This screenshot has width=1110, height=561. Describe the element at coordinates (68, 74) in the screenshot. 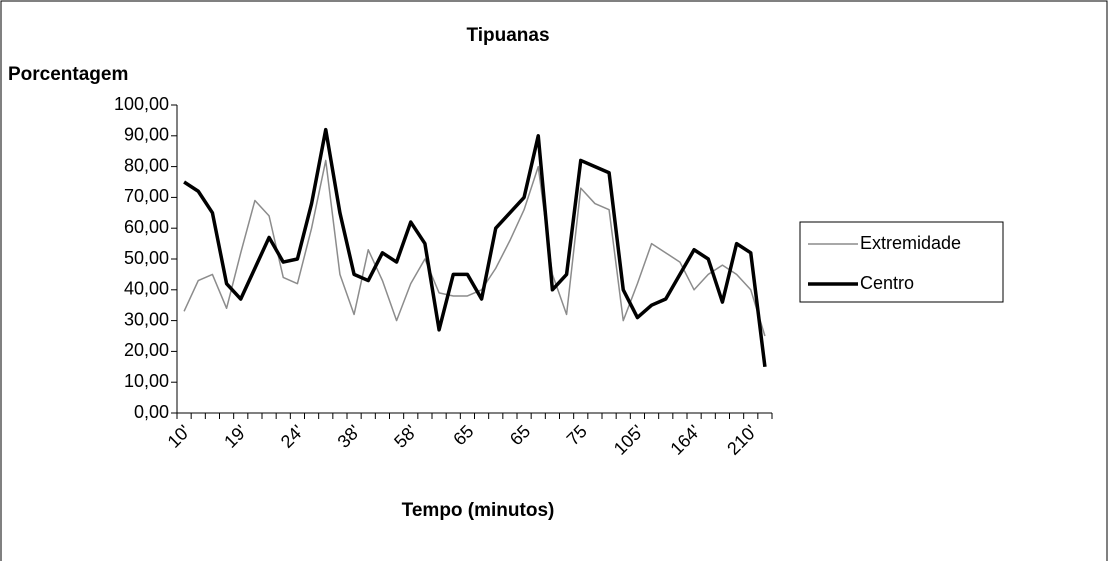

I see `y-axis-title: Porcentagem` at that location.